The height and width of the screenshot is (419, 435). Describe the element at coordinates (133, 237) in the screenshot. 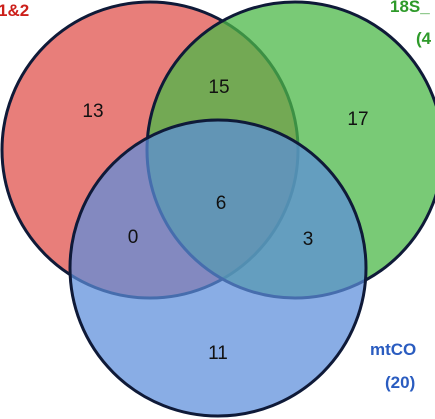

I see `region-ac-count: 0` at that location.